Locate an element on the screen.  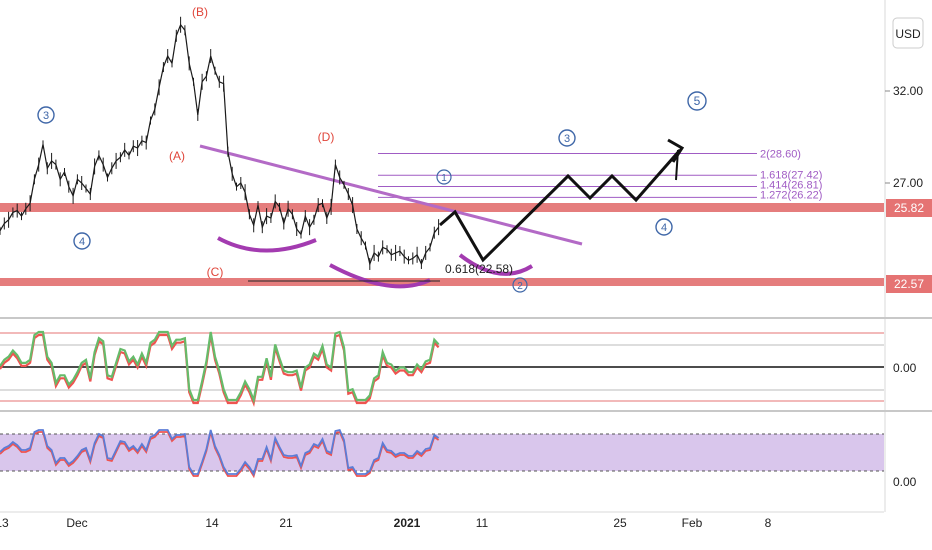
wave-circle-3-right is located at coordinates (567, 138).